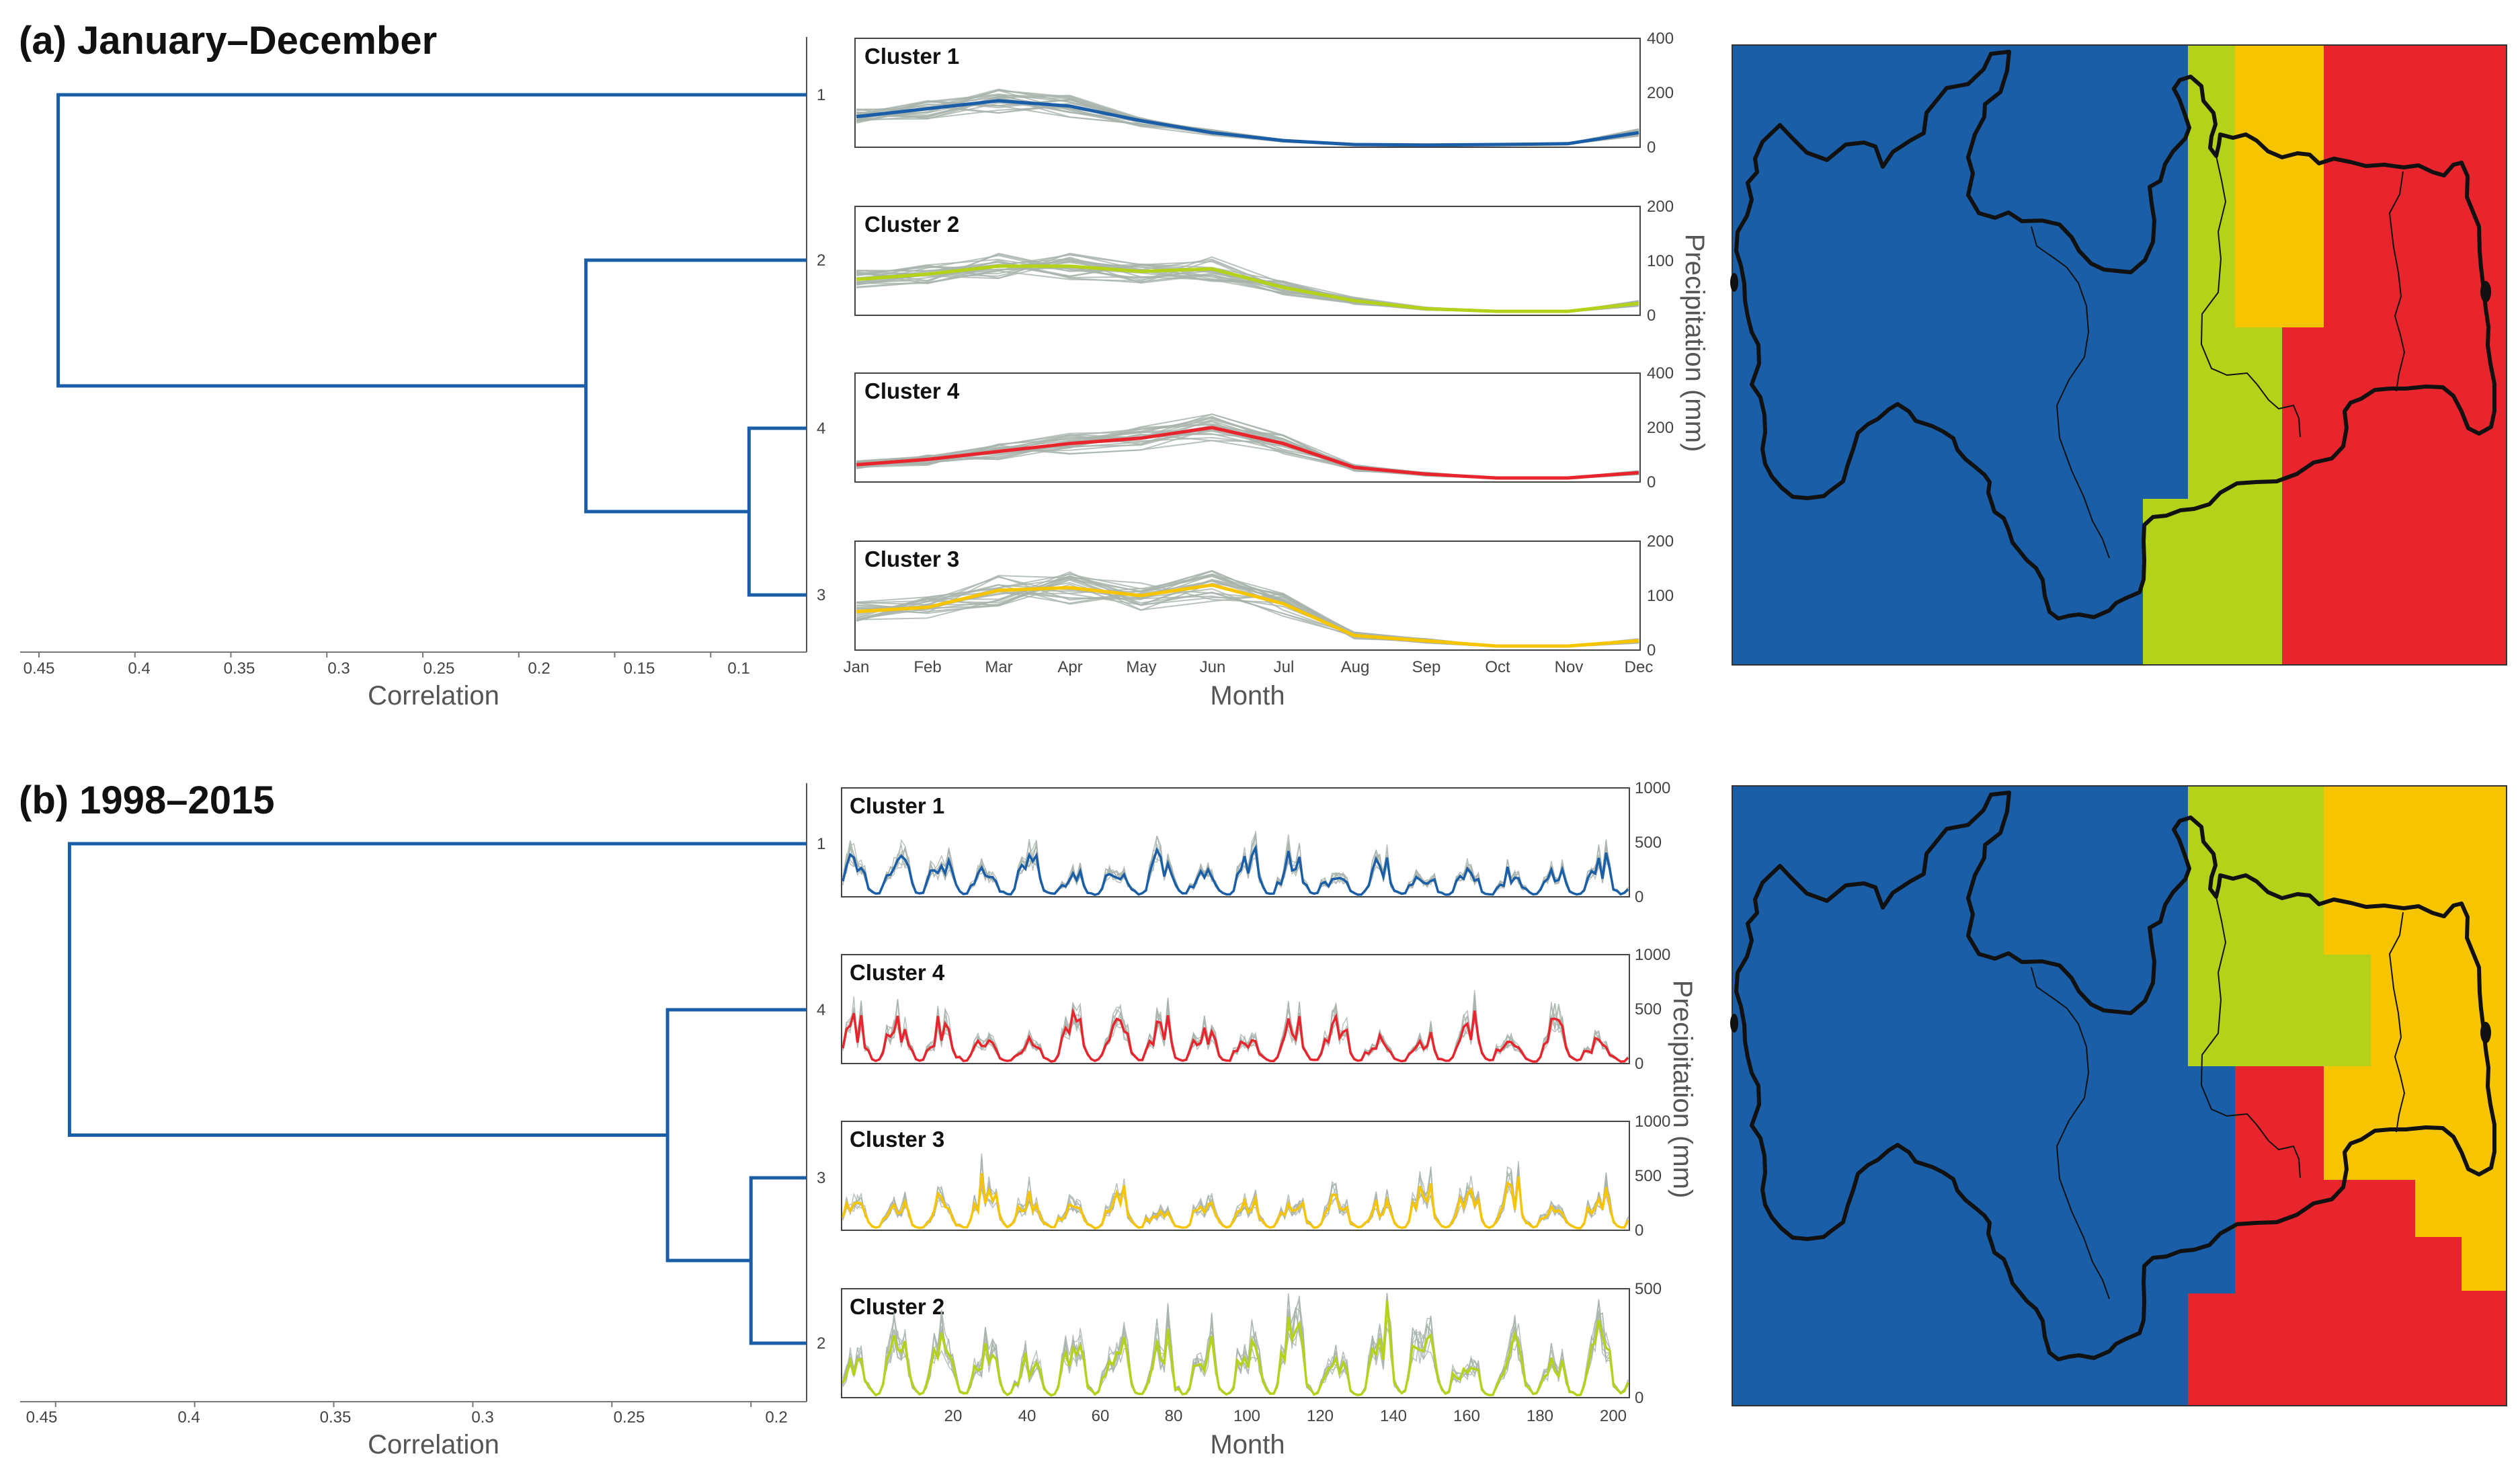  I want to click on x-tick-label: 200, so click(1613, 1416).